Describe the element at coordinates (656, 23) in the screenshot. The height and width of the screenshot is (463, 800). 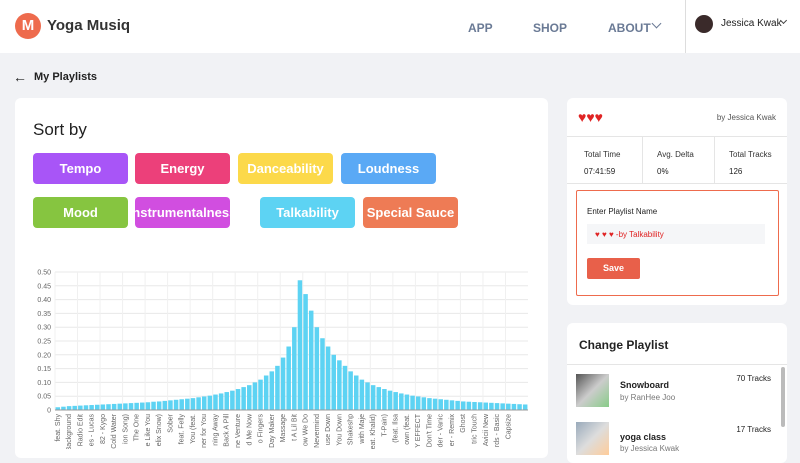
I see `chevron` at that location.